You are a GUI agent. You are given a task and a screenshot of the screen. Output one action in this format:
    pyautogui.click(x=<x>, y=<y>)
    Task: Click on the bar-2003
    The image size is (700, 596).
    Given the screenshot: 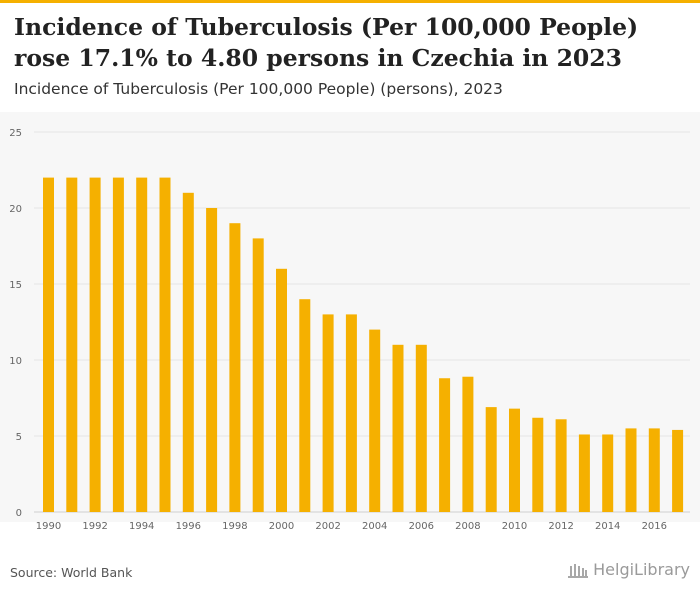 What is the action you would take?
    pyautogui.click(x=351, y=413)
    